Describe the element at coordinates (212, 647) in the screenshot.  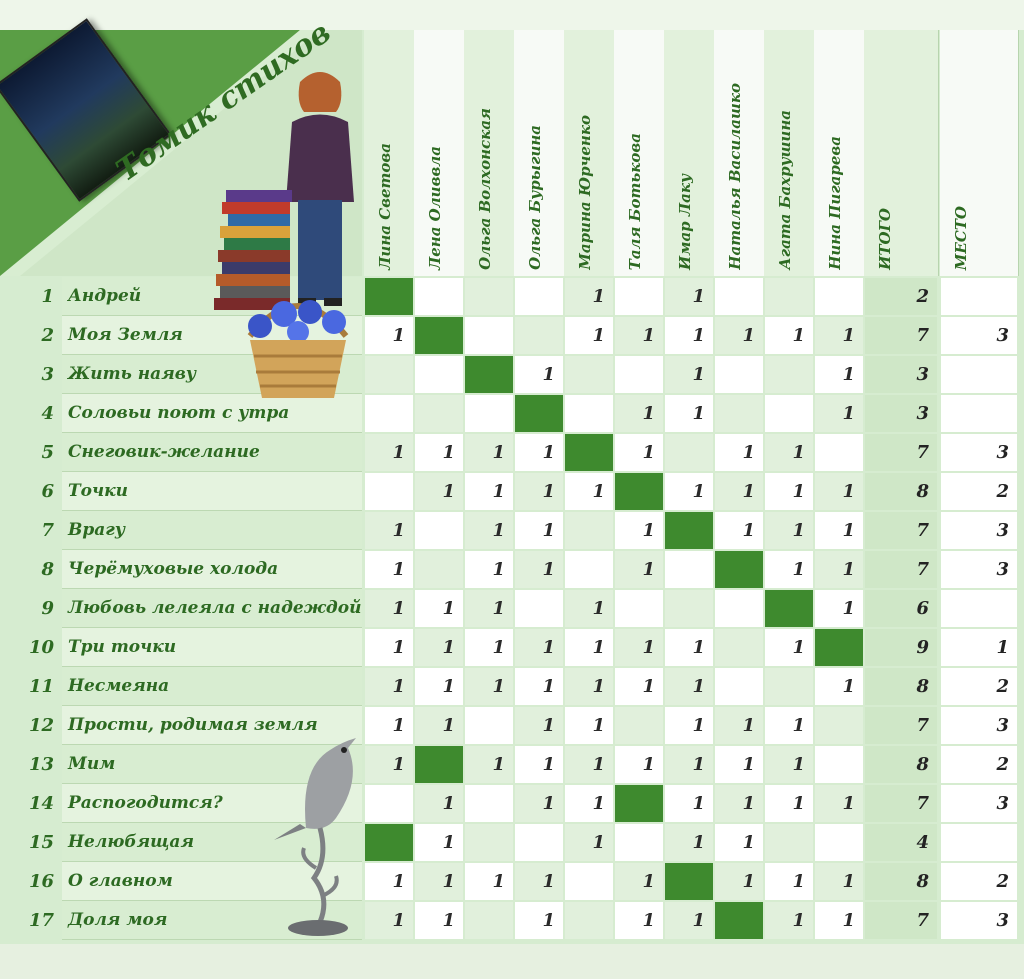
I see `poem-title: Три точки` at that location.